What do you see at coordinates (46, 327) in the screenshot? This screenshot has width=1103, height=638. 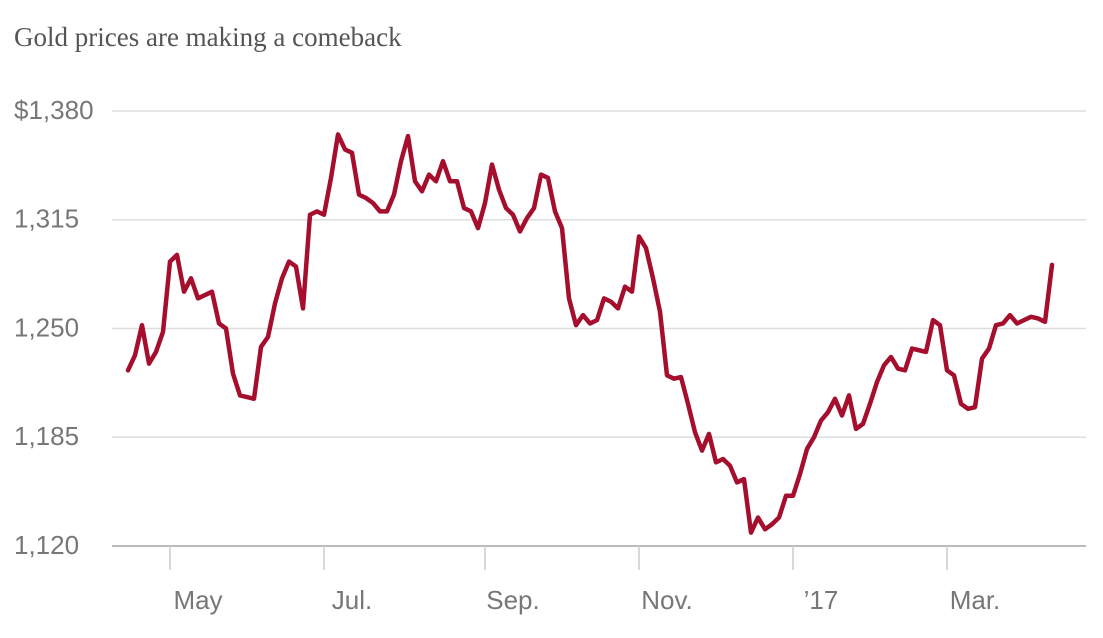 I see `y-tick-label: 1,250` at bounding box center [46, 327].